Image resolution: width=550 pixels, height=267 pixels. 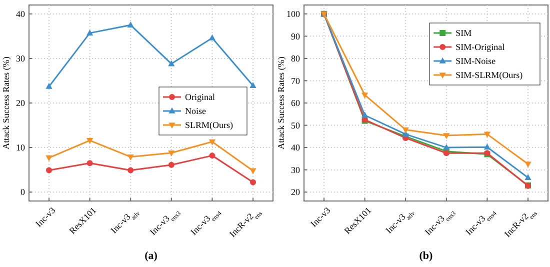 What do you see at coordinates (209, 125) in the screenshot?
I see `legend-label: SLRM(Ours)` at bounding box center [209, 125].